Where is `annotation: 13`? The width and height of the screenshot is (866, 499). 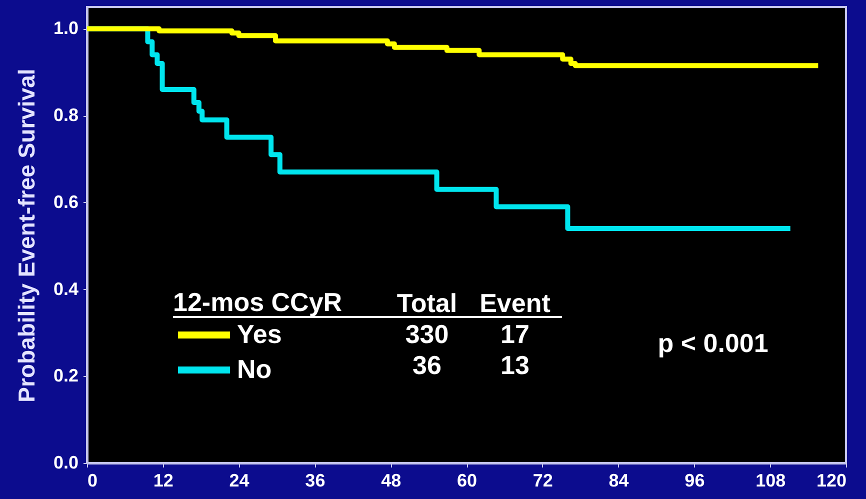
annotation: 13 is located at coordinates (515, 365).